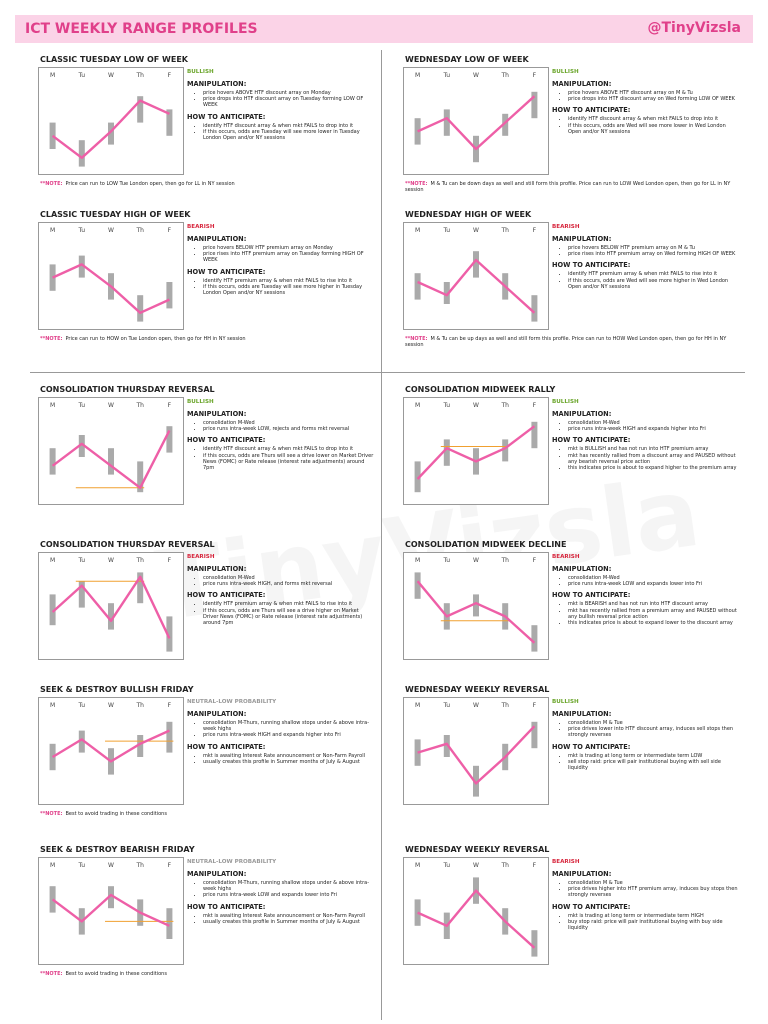 Image resolution: width=768 pixels, height=1024 pixels. Describe the element at coordinates (289, 578) in the screenshot. I see `bullet: consolidation M-Wed` at that location.